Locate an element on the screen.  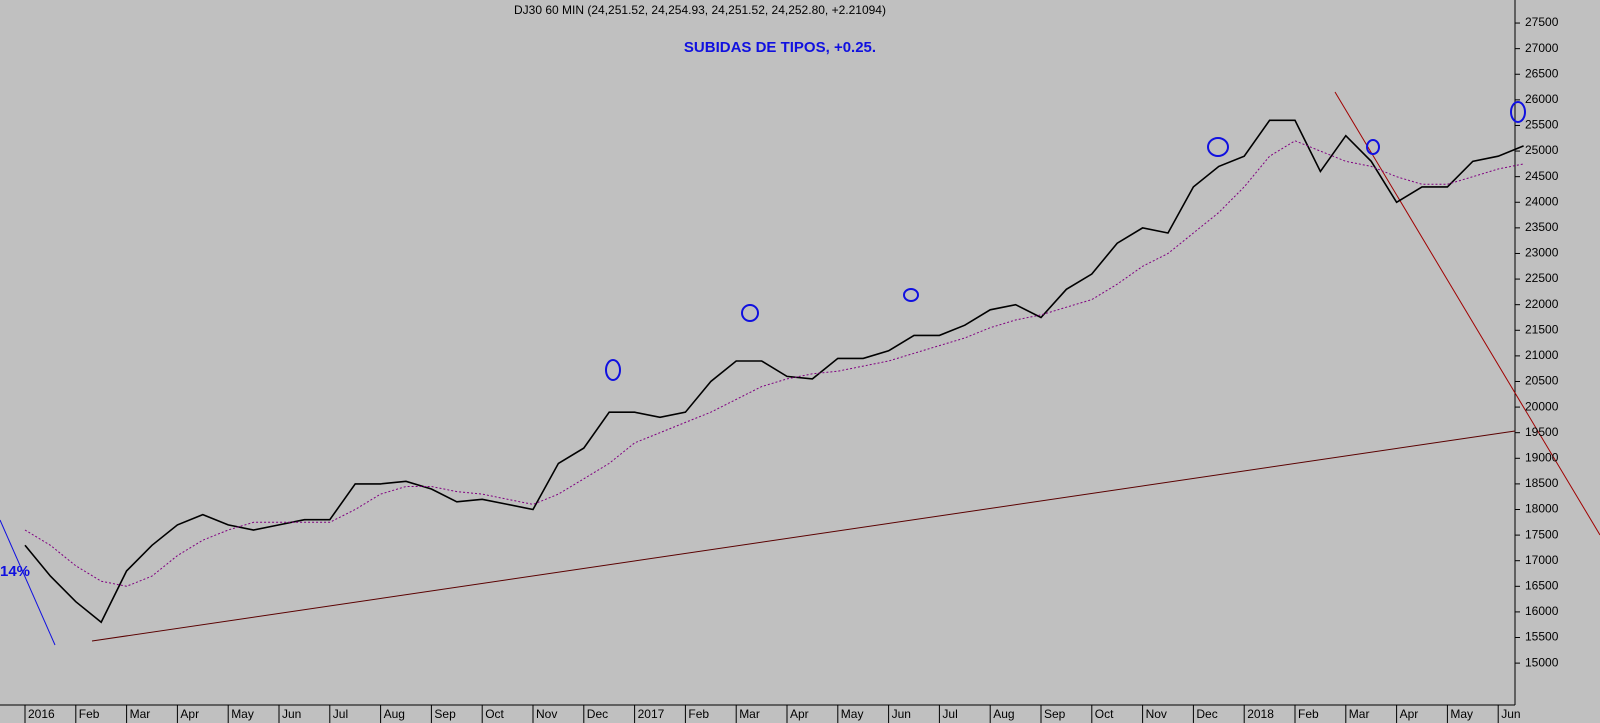
decline-line is located at coordinates (28, 582).